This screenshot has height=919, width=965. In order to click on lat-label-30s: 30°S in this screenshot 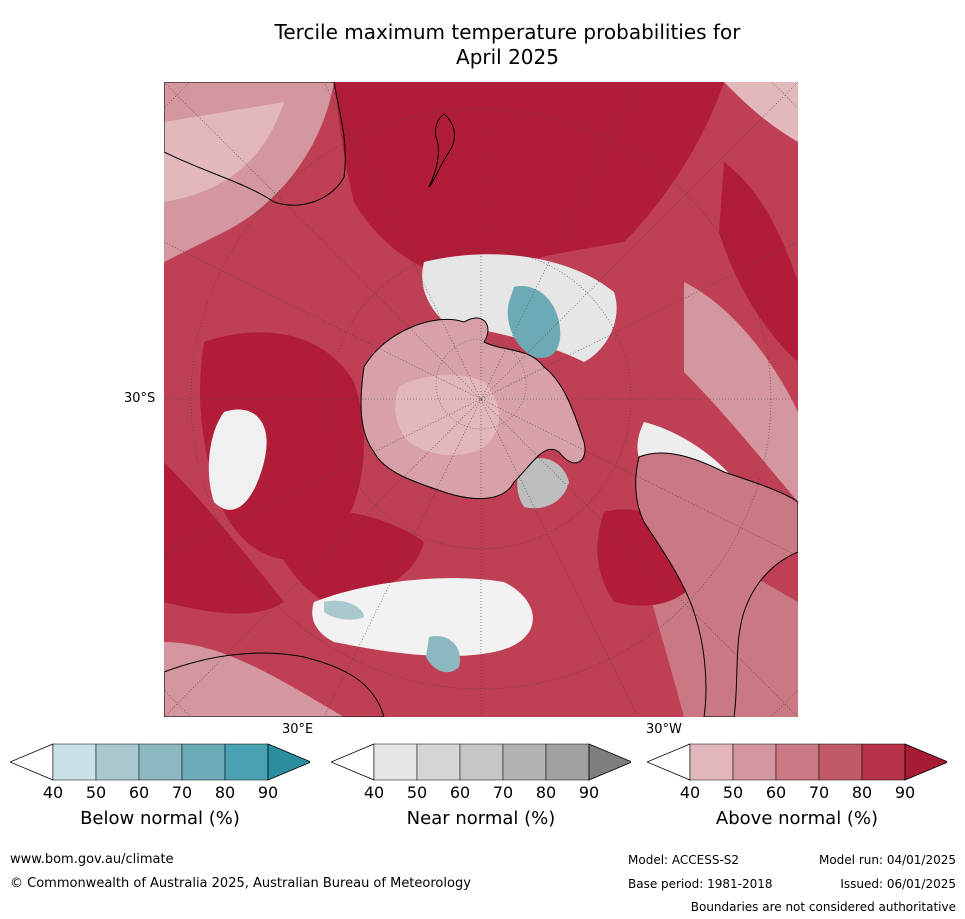, I will do `click(140, 398)`.